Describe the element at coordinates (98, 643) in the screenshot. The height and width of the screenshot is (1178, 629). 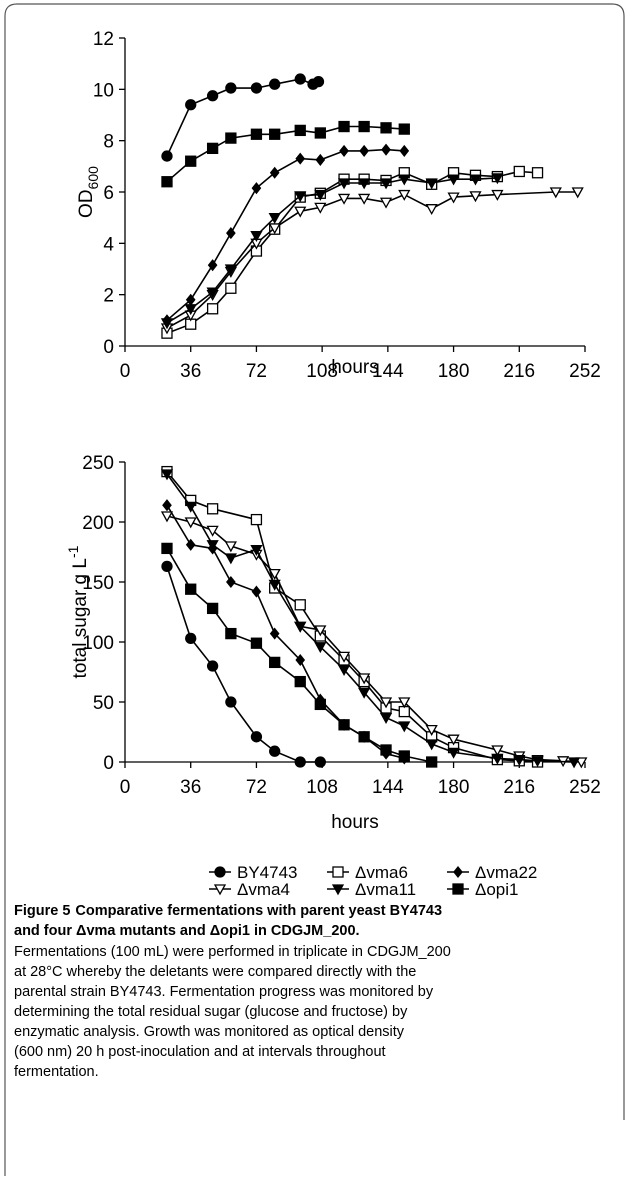
I see `y-tick-label: 100` at that location.